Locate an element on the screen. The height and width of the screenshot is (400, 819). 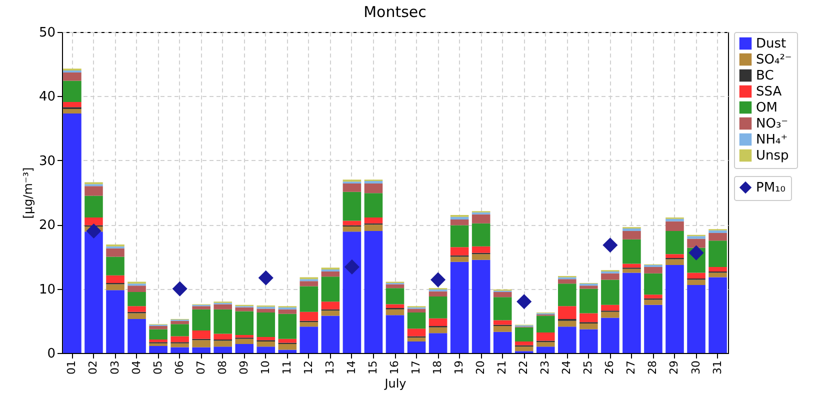
y-axis-title: [μg/m⁻³] is located at coordinates (27, 193).